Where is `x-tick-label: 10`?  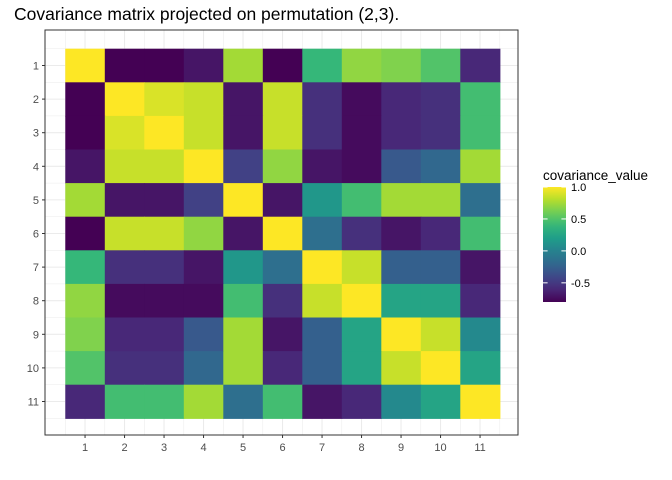
x-tick-label: 10 is located at coordinates (440, 448).